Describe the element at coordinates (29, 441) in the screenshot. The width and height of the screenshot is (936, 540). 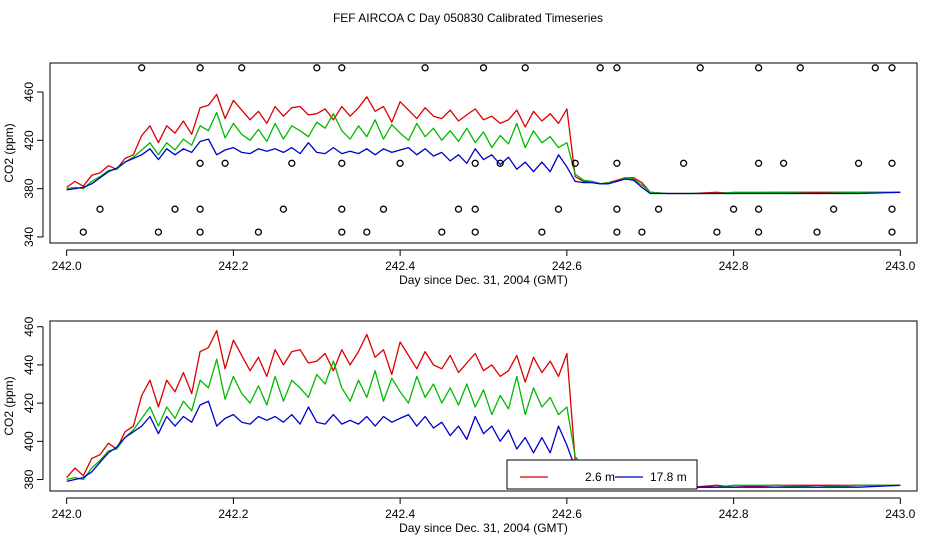
I see `y-tick-label: 400` at that location.